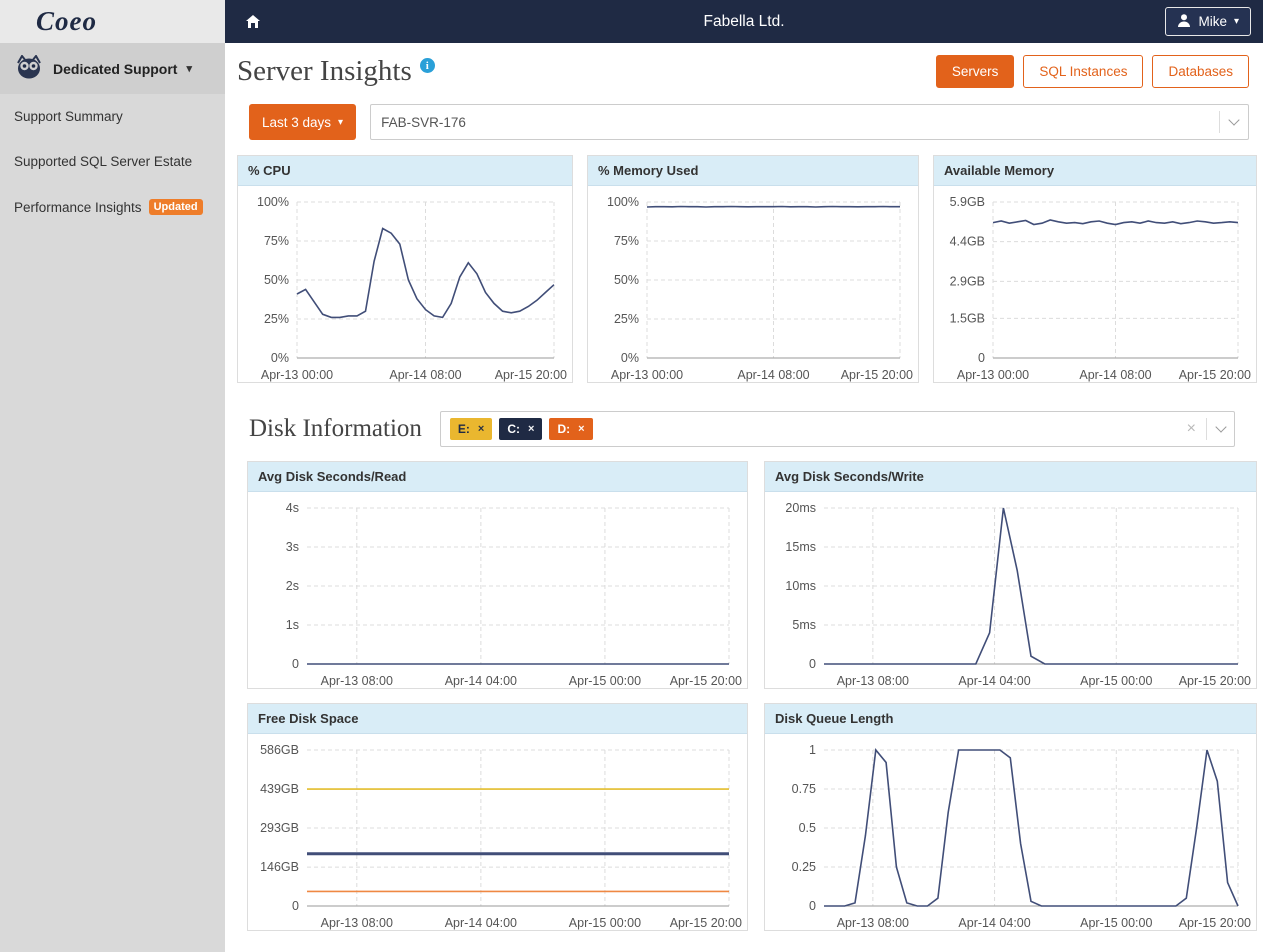  What do you see at coordinates (513, 429) in the screenshot?
I see `disk-tag-label: C:` at bounding box center [513, 429].